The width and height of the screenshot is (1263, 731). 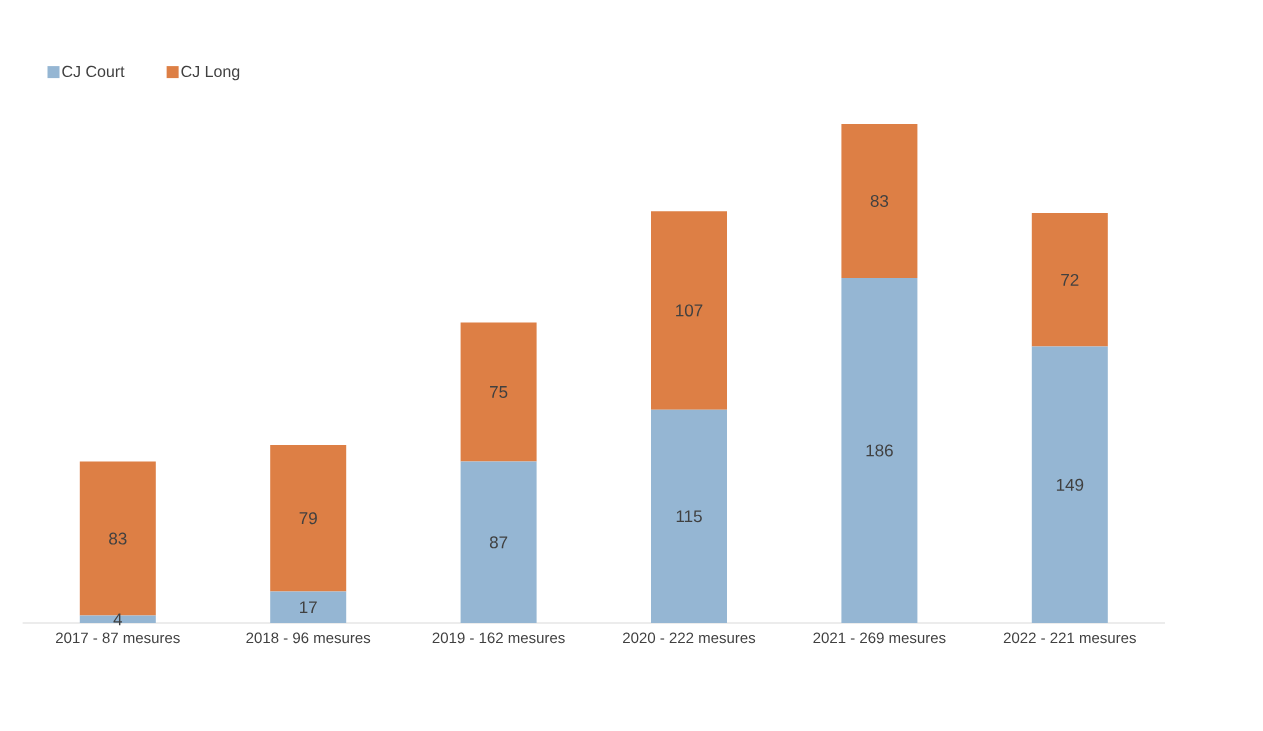 I want to click on data-label: 72, so click(x=1070, y=279).